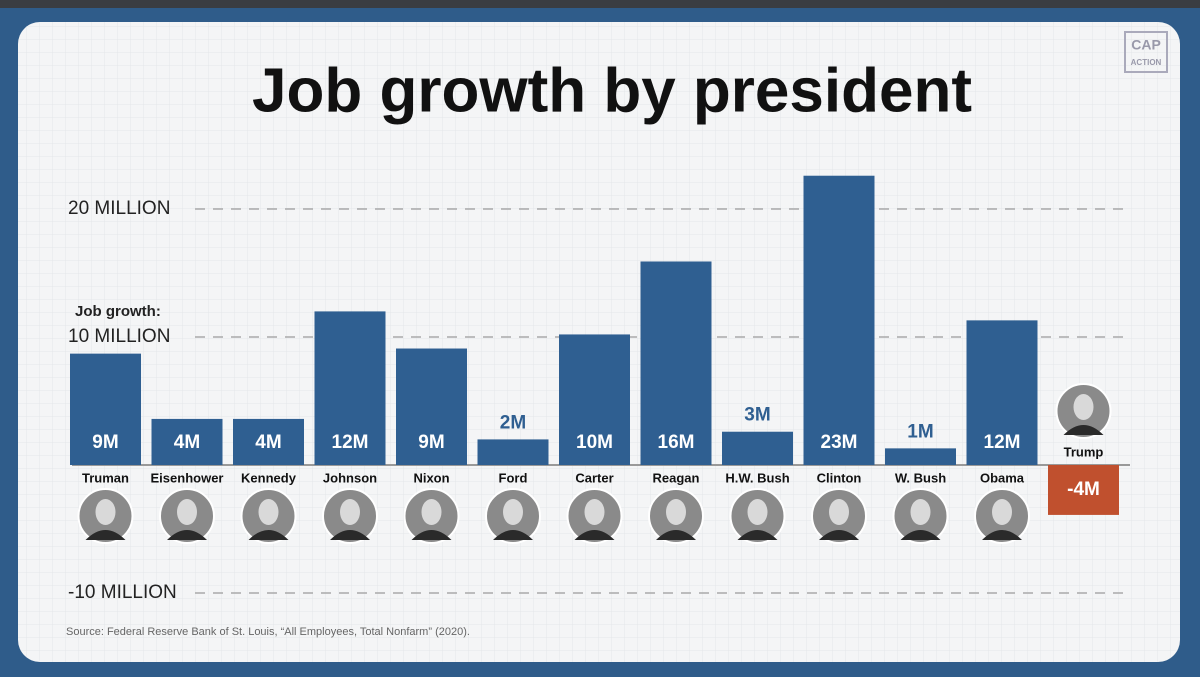 The image size is (1200, 677). I want to click on x-tick-label: Ford, so click(513, 477).